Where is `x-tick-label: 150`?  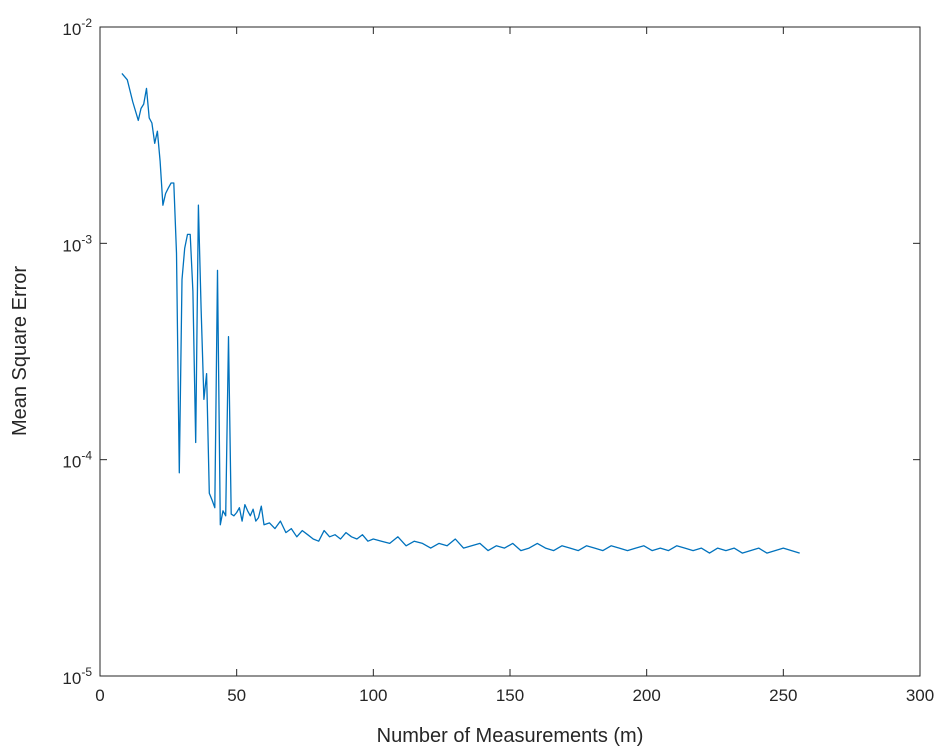
x-tick-label: 150 is located at coordinates (510, 695).